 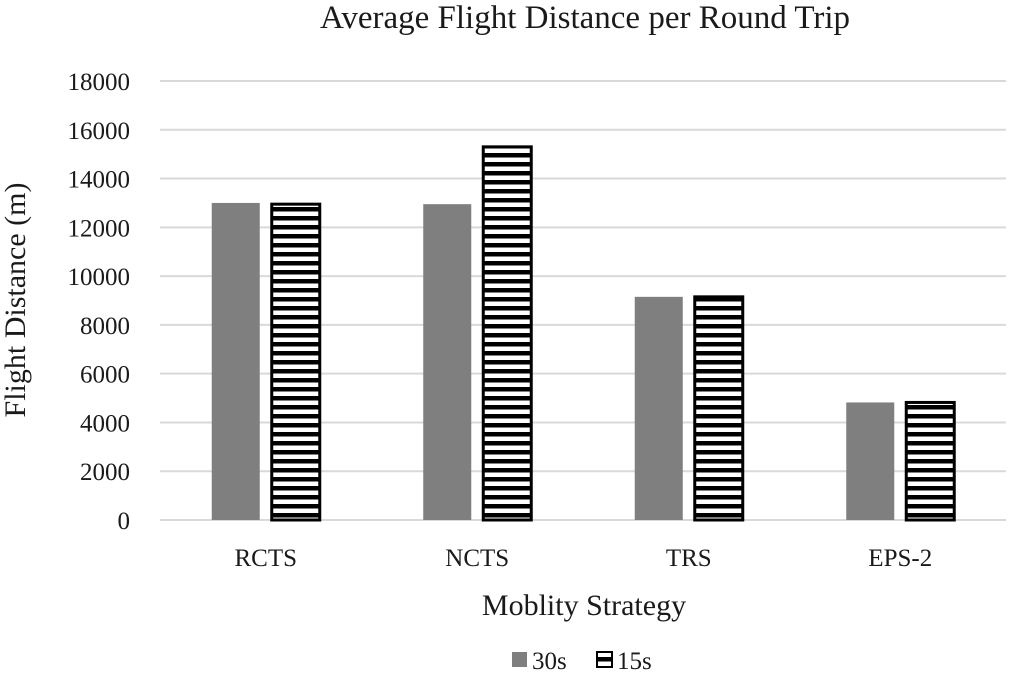 I want to click on legend: 30s 15s, so click(x=582, y=661).